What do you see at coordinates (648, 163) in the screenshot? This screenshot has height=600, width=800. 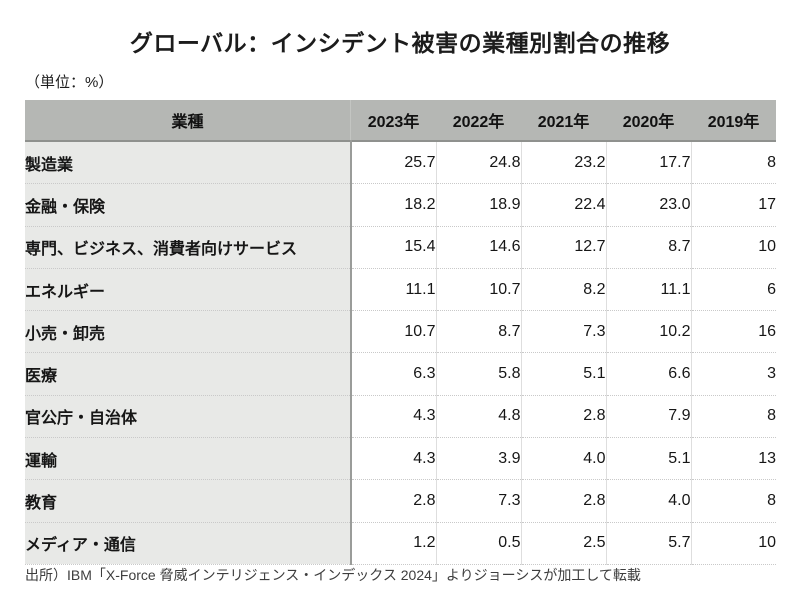 I see `value-cell: 17.7` at bounding box center [648, 163].